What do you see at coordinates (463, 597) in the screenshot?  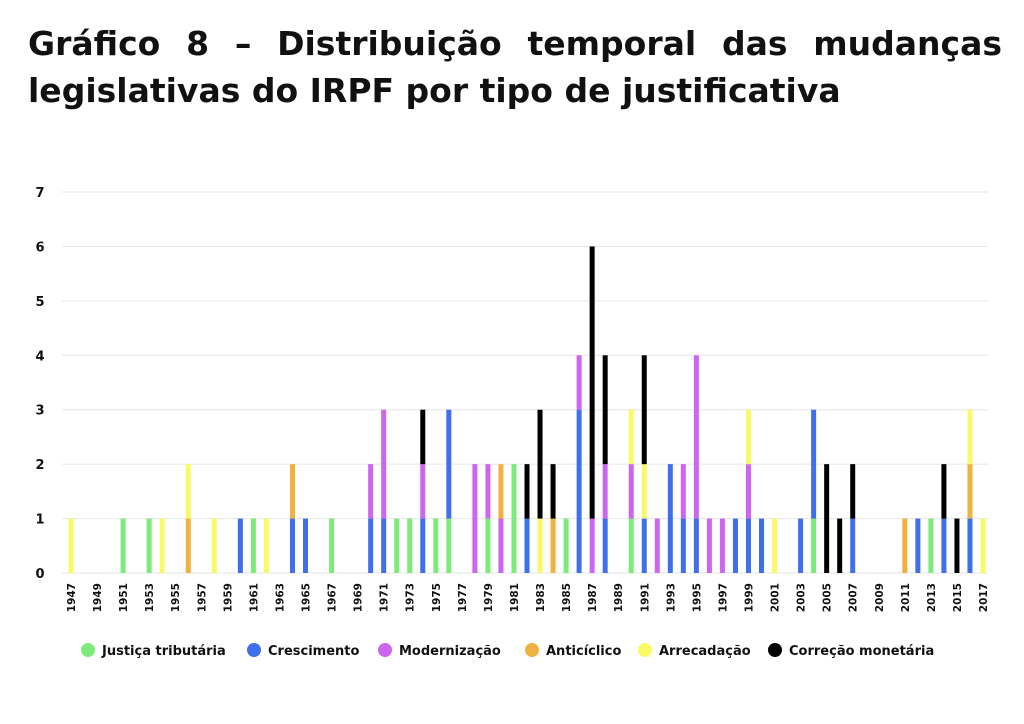 I see `x-tick-label: 1977` at bounding box center [463, 597].